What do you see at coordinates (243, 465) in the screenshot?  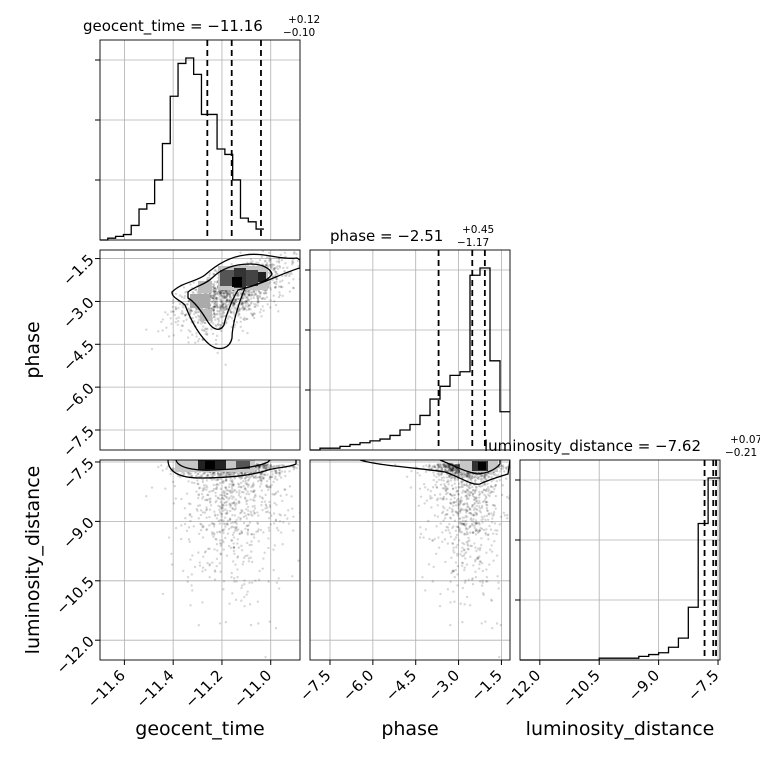 I see `density-cell` at bounding box center [243, 465].